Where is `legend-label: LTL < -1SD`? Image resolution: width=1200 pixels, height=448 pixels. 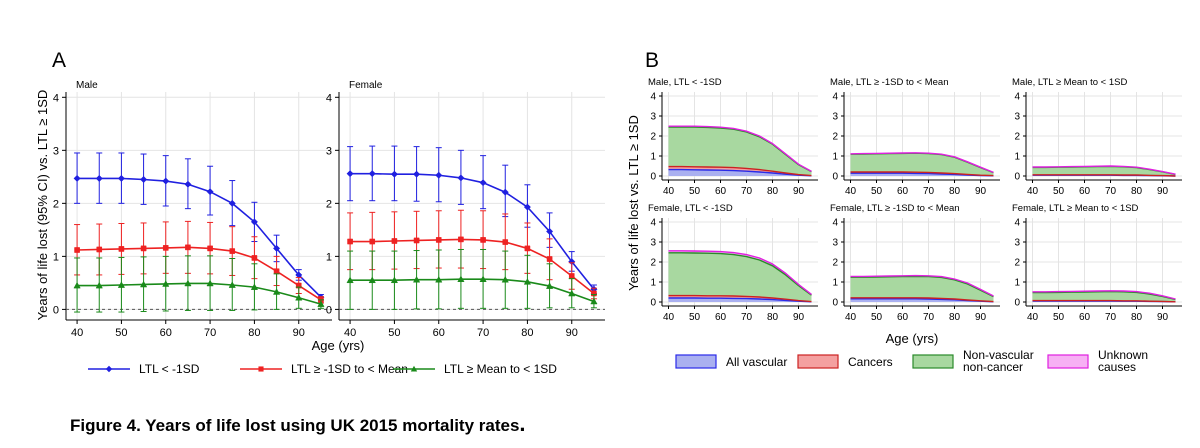 legend-label: LTL < -1SD is located at coordinates (169, 369).